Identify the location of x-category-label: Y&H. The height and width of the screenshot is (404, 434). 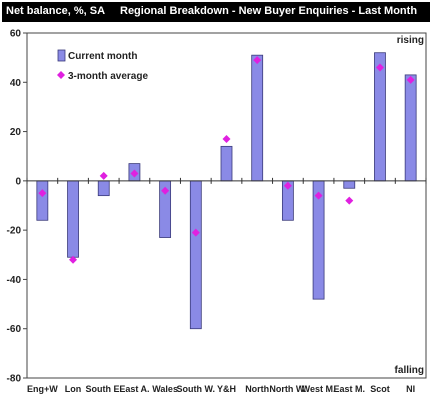
(226, 389).